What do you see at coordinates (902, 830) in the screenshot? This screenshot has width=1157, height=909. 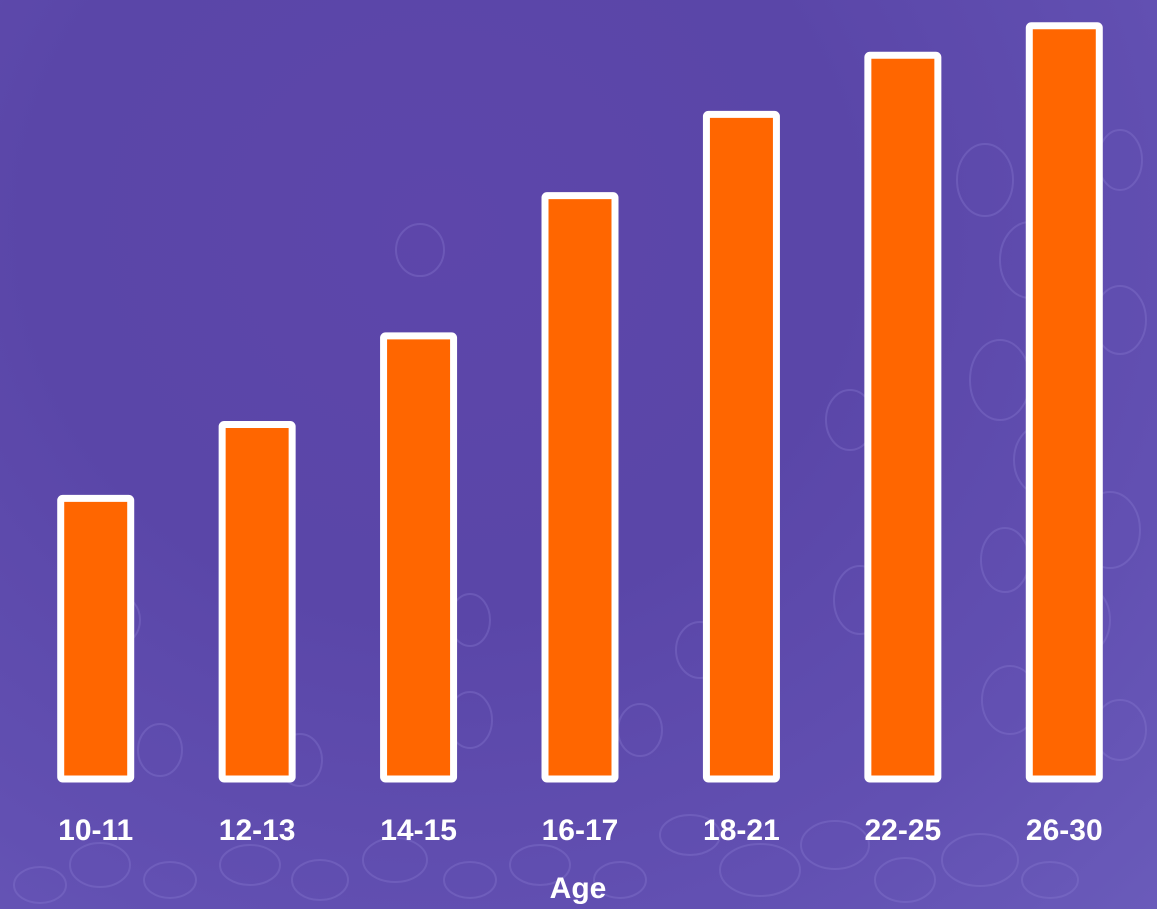 I see `x-tick-label: 22-25` at bounding box center [902, 830].